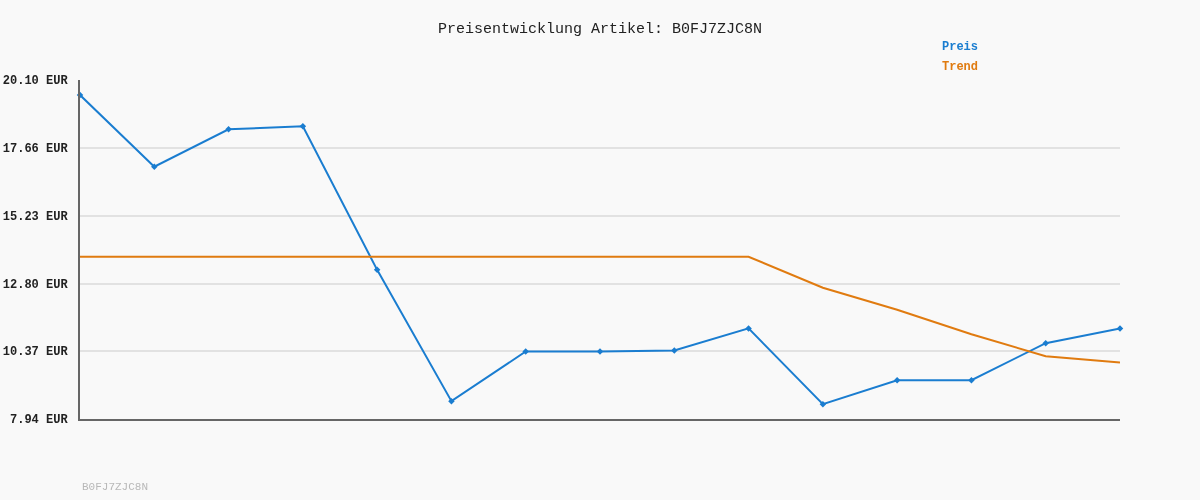 The image size is (1200, 500). I want to click on y-tick-label: 20.10 EUR, so click(35, 81).